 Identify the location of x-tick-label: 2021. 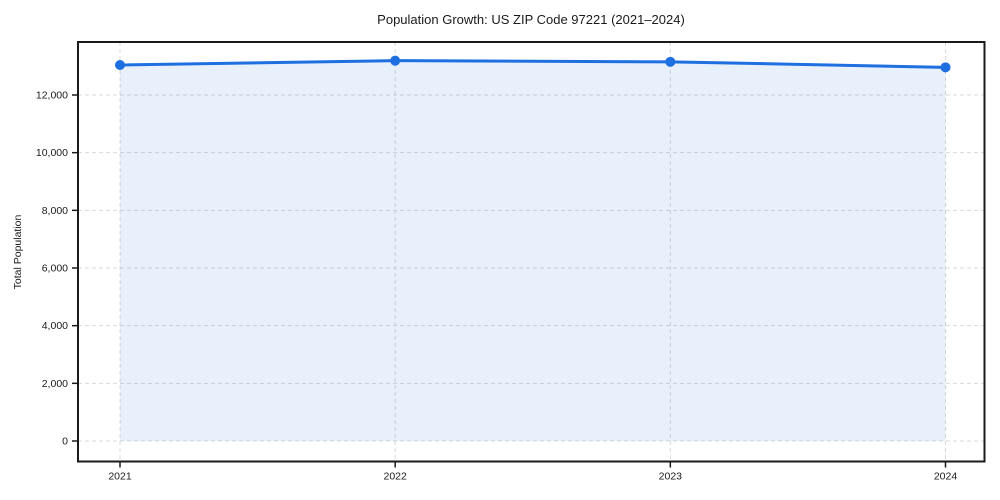
(120, 477).